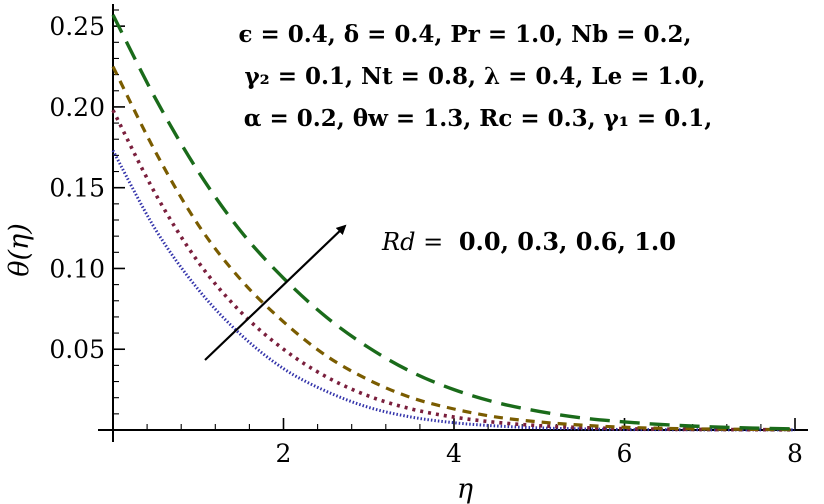  What do you see at coordinates (77, 107) in the screenshot?
I see `y-tick-label: 0.20` at bounding box center [77, 107].